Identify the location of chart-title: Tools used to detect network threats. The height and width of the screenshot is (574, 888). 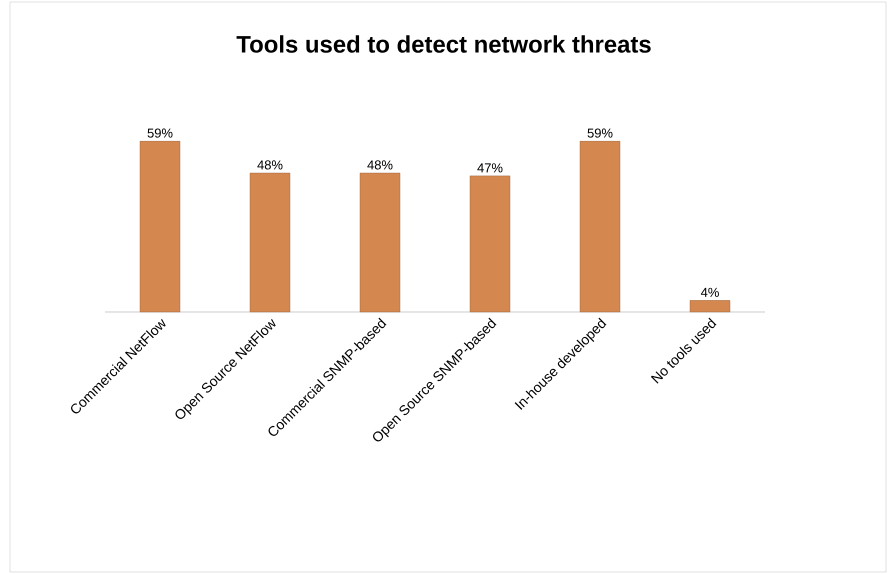
(443, 44).